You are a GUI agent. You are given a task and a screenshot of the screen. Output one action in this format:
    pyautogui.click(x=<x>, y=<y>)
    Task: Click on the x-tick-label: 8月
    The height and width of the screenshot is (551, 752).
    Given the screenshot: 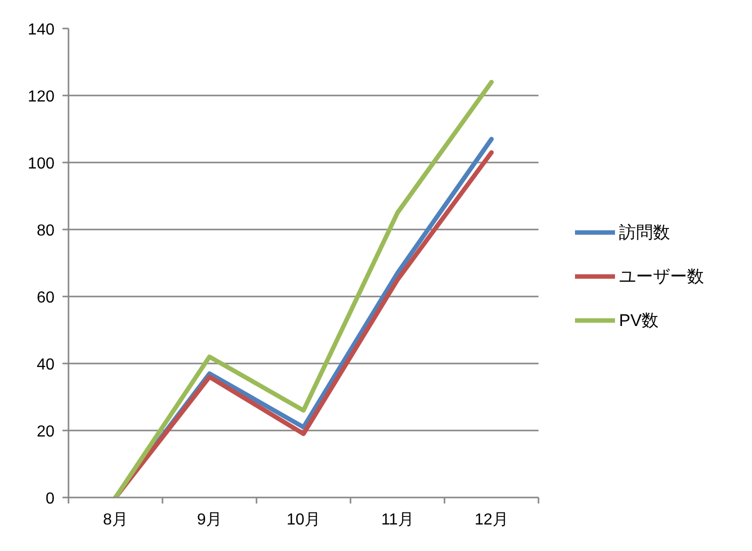 What is the action you would take?
    pyautogui.click(x=115, y=520)
    